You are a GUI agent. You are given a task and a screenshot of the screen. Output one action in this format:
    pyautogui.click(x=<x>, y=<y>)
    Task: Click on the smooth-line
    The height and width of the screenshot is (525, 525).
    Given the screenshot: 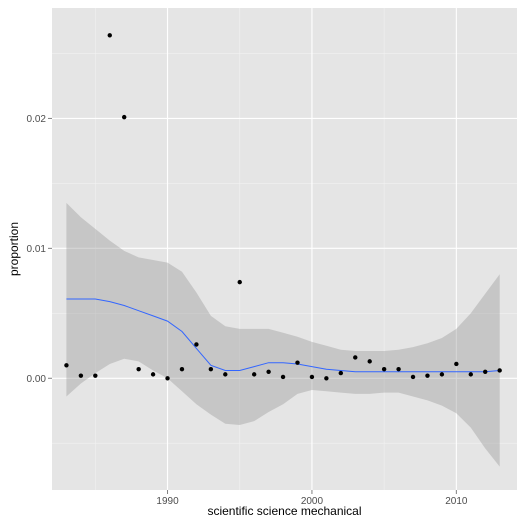 What is the action you would take?
    pyautogui.click(x=283, y=335)
    